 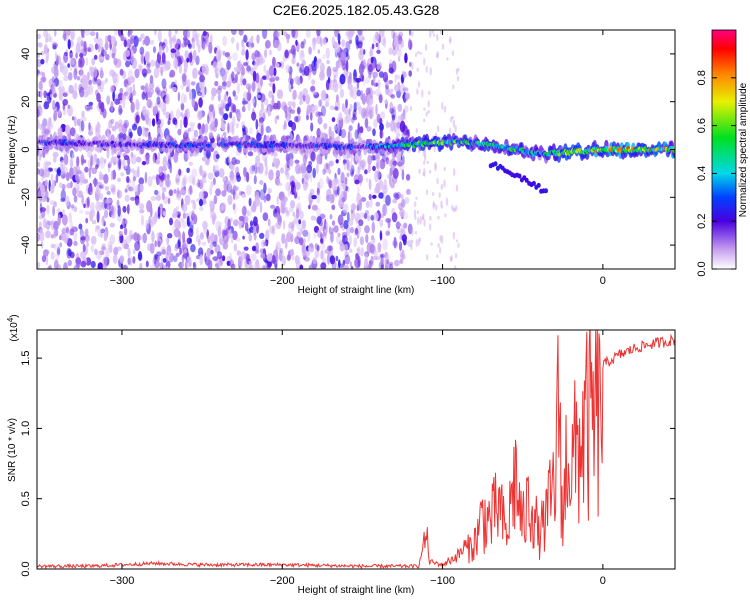 What do you see at coordinates (62, 143) in the screenshot?
I see `ridge-core` at bounding box center [62, 143].